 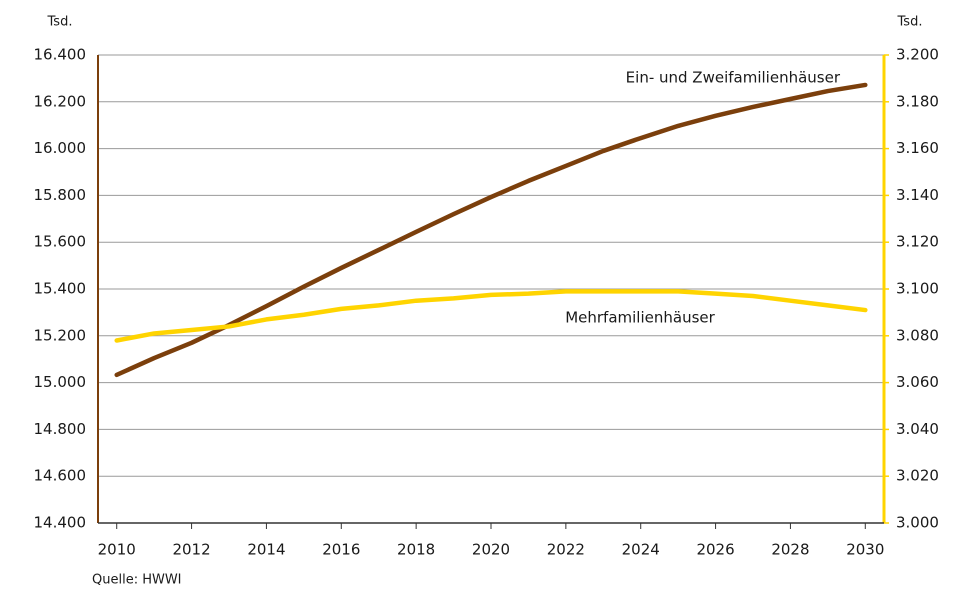 What do you see at coordinates (60, 476) in the screenshot?
I see `y-tick-label: 14.600` at bounding box center [60, 476].